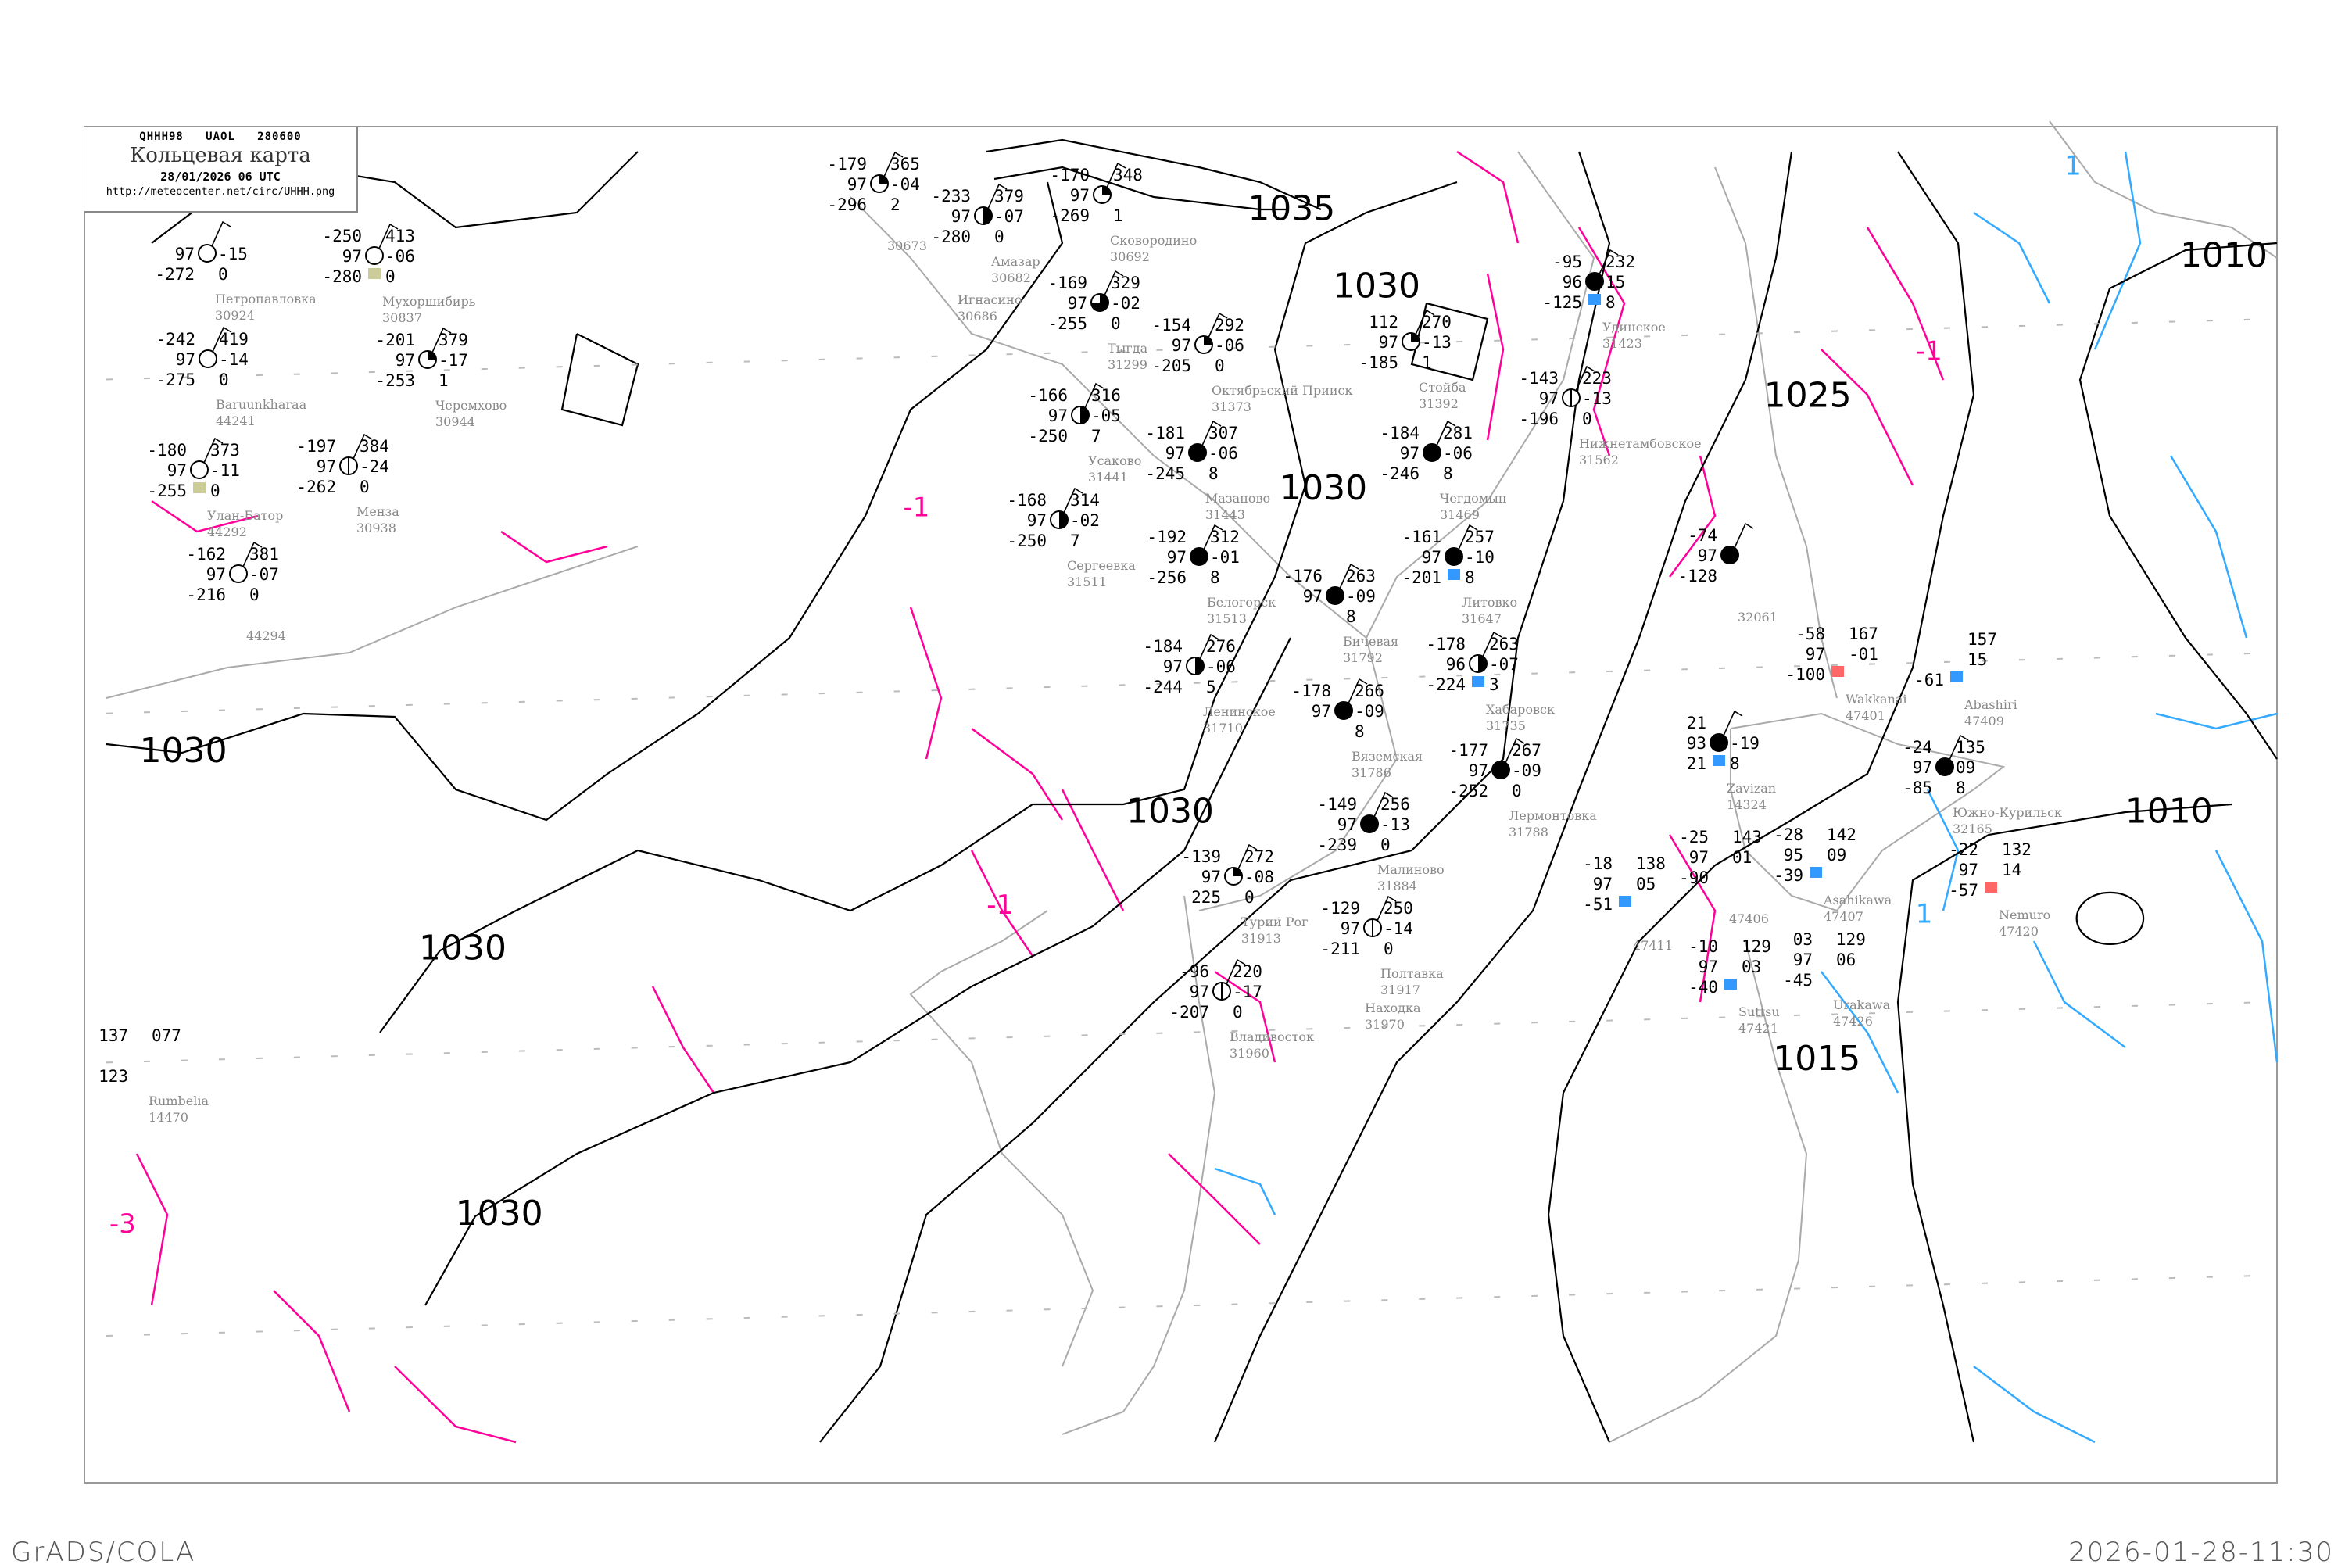  I want to click on station-id: 31562, so click(1599, 460).